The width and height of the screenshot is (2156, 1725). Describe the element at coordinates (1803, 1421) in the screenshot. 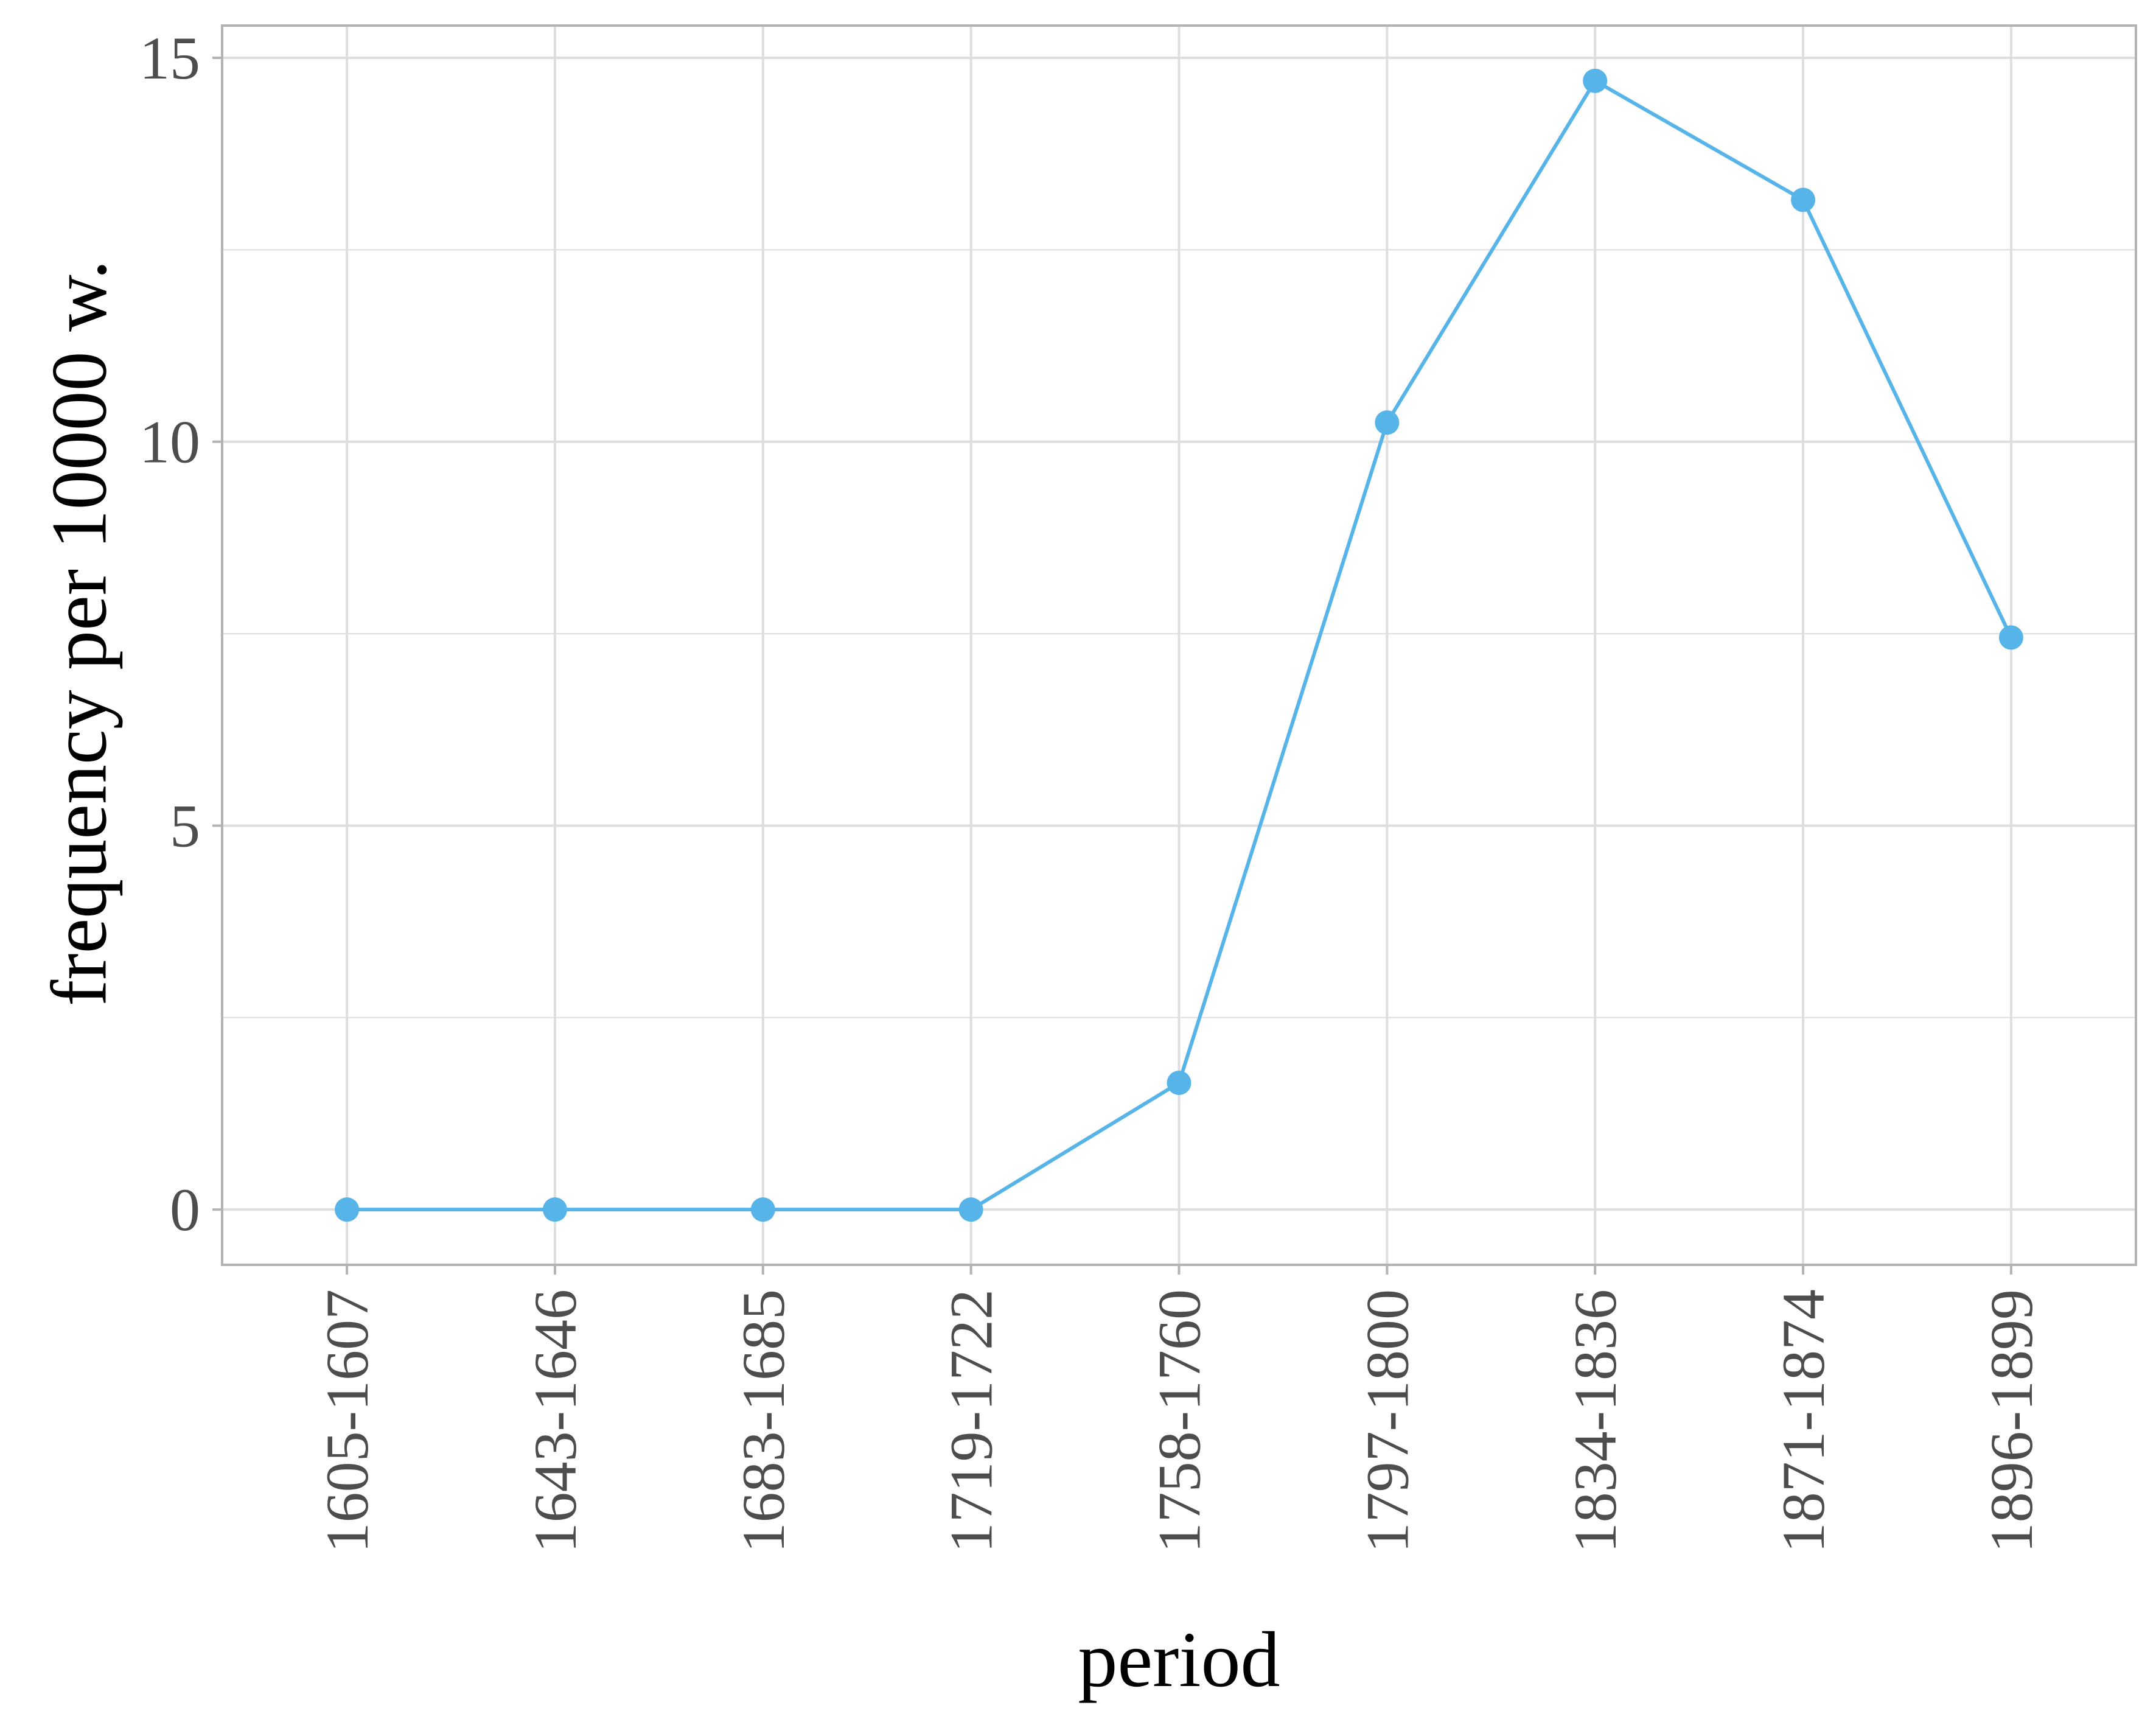

I see `x-tick-label: 1871-1874` at that location.